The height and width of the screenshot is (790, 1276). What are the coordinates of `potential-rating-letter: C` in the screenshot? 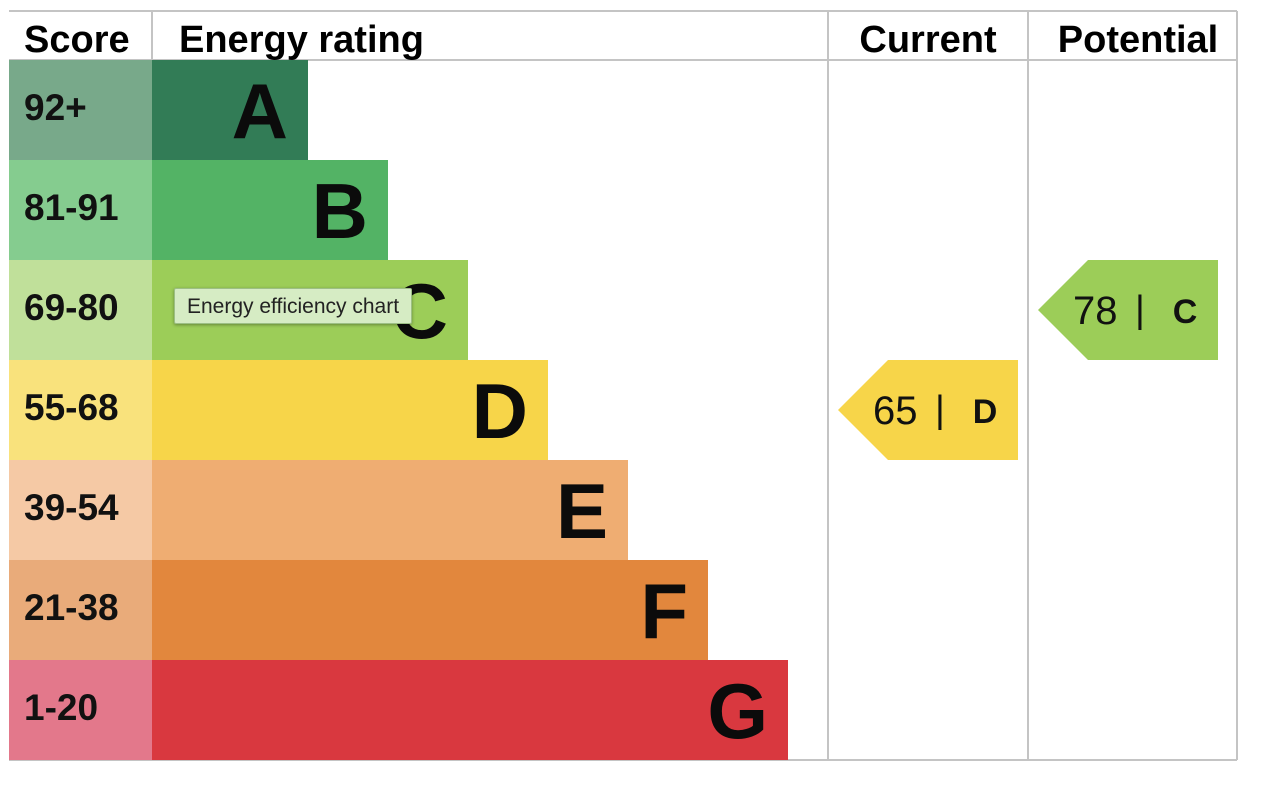 It's located at (1185, 312).